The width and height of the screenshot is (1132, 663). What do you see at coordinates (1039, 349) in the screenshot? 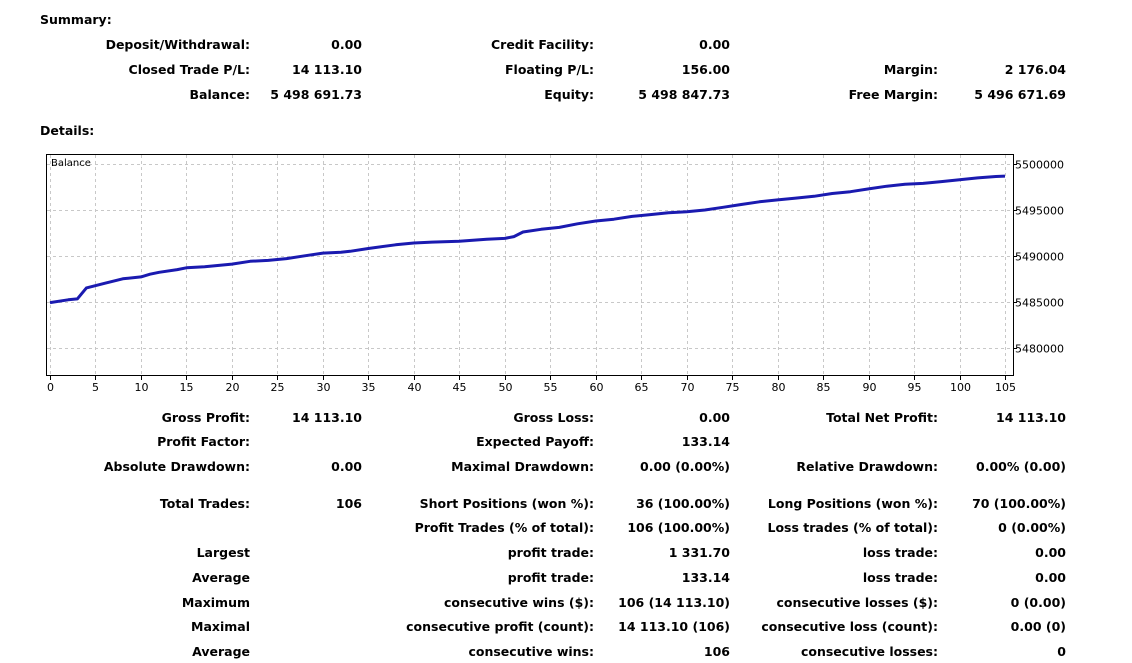
I see `y-tick-label: 5480000` at bounding box center [1039, 349].